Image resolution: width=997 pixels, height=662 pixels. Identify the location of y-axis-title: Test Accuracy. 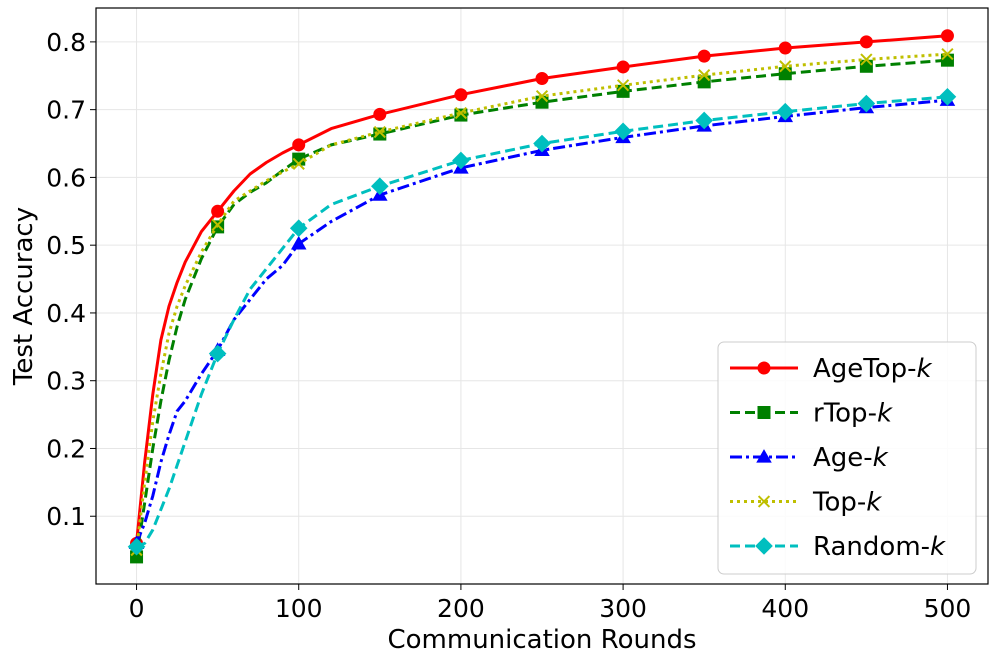
(24, 296).